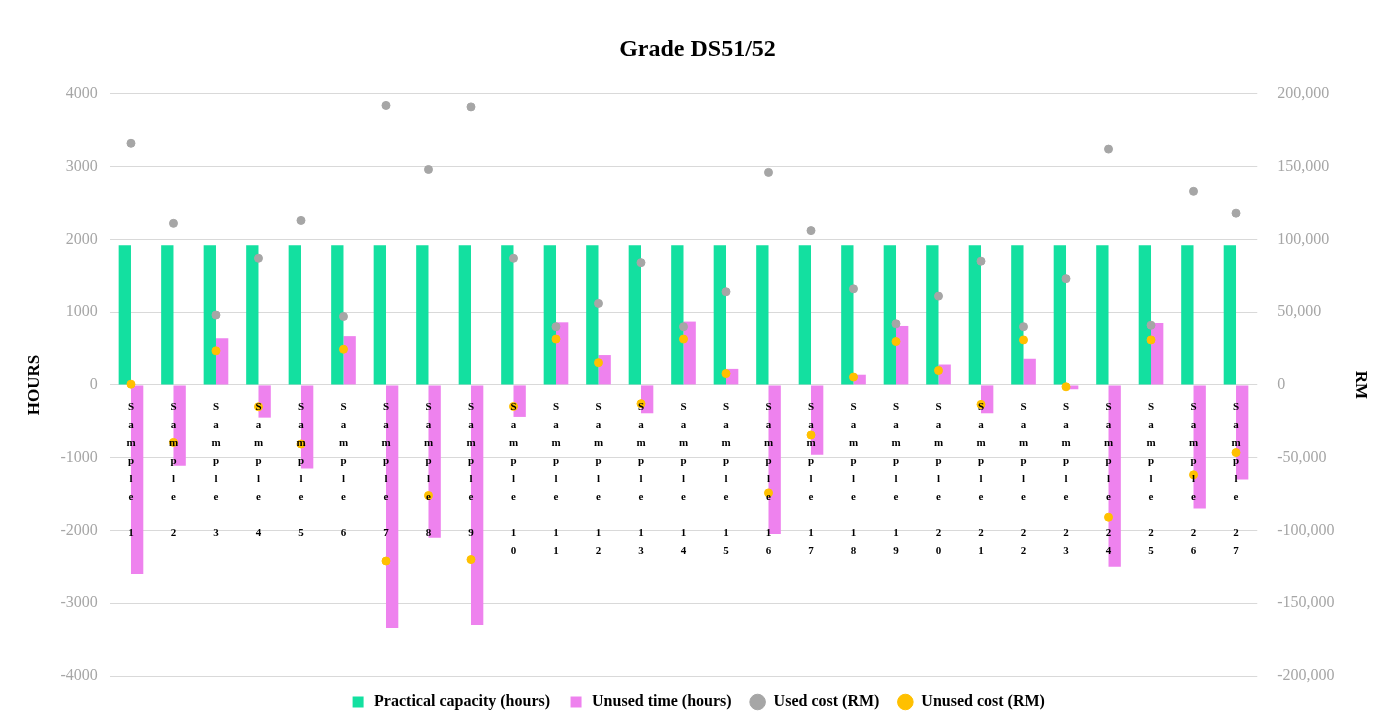  What do you see at coordinates (343, 468) in the screenshot?
I see `category-label: Sample 6` at bounding box center [343, 468].